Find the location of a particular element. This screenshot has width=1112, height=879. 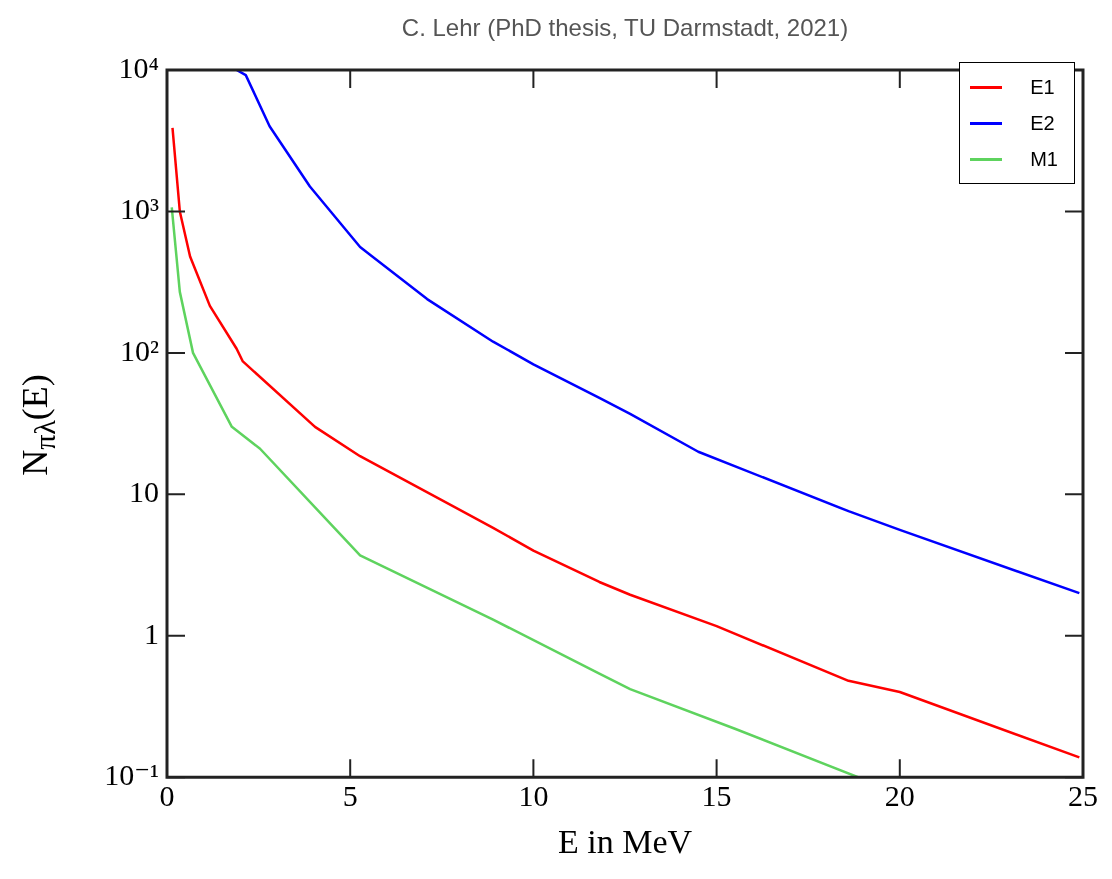

y-tick-label: 10³ is located at coordinates (139, 209).